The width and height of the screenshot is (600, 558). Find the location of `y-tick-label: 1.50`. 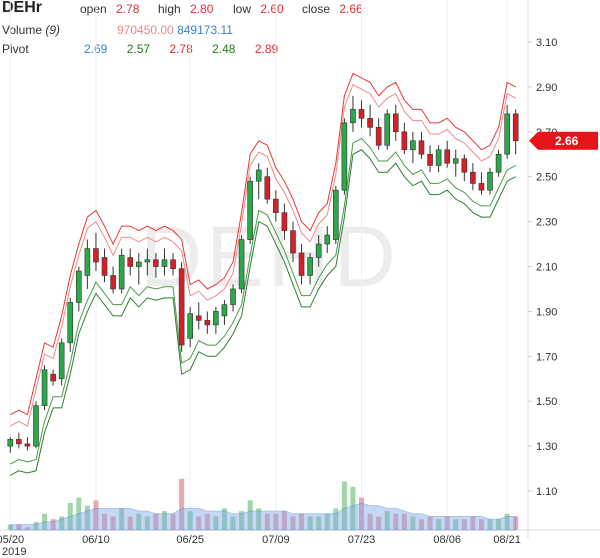

y-tick-label: 1.50 is located at coordinates (546, 402).